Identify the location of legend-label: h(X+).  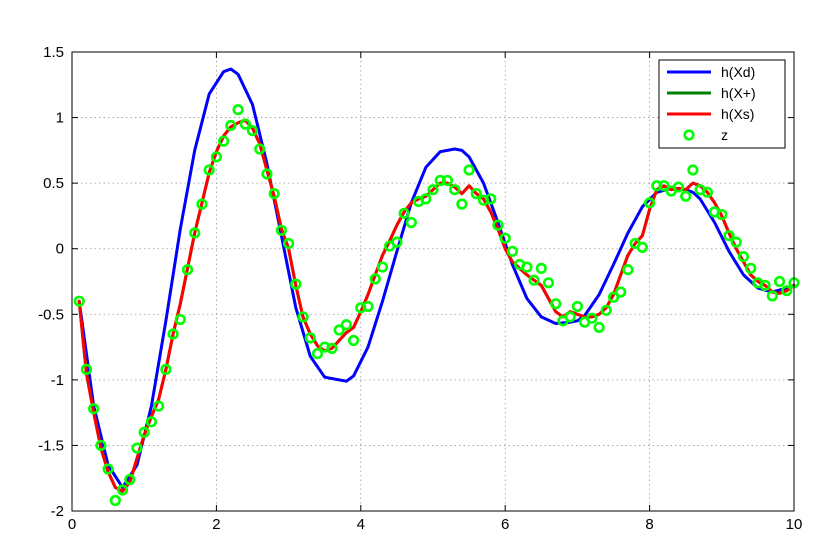
(738, 93).